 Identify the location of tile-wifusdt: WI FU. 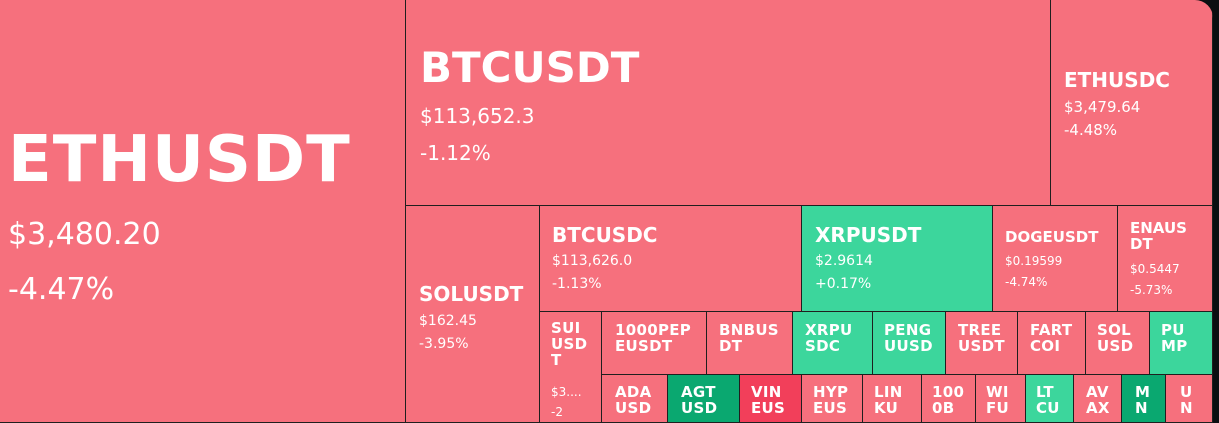
(1001, 399).